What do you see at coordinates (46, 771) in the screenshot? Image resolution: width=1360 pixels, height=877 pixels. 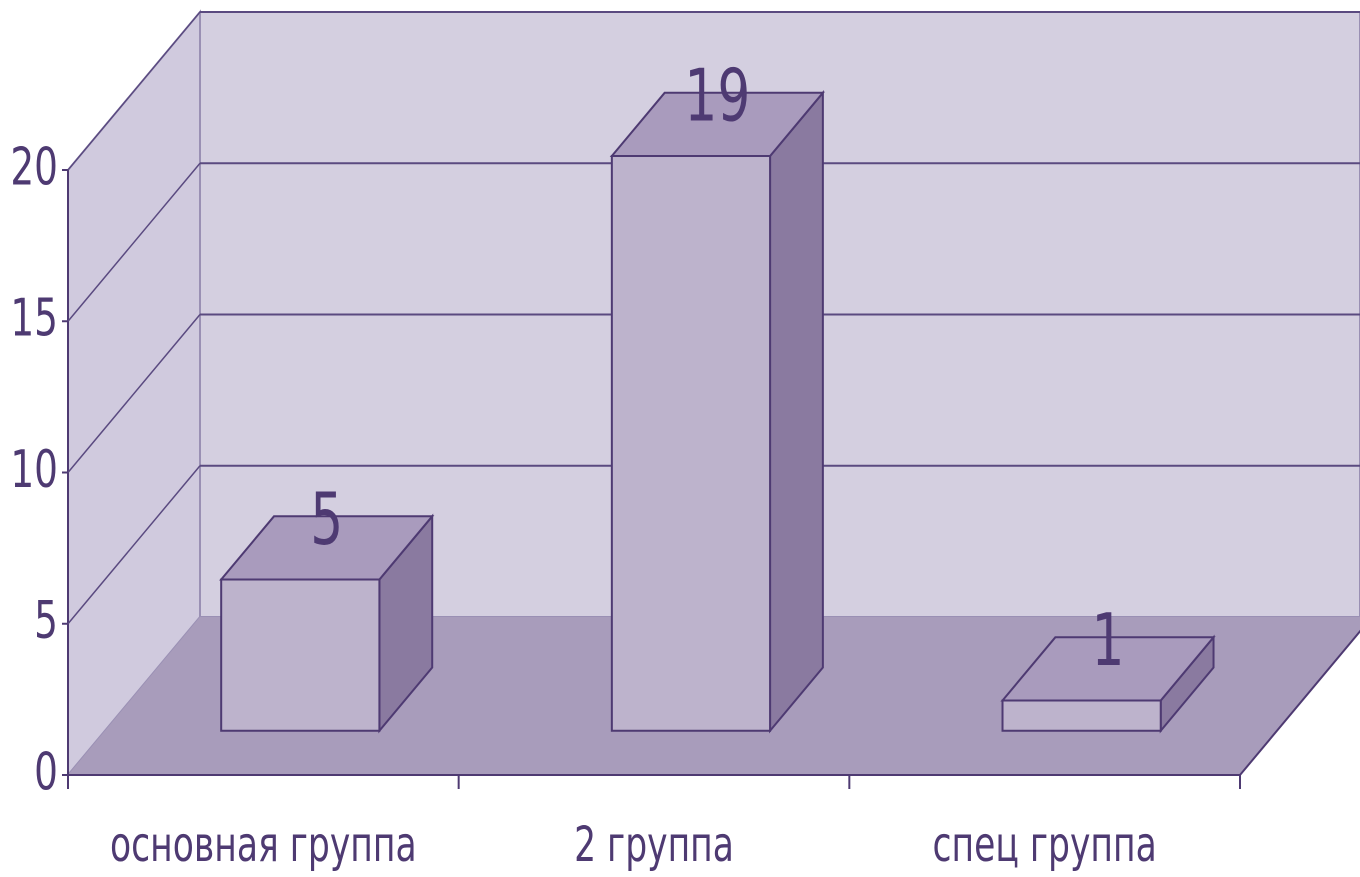 I see `y-tick-label: 0` at bounding box center [46, 771].